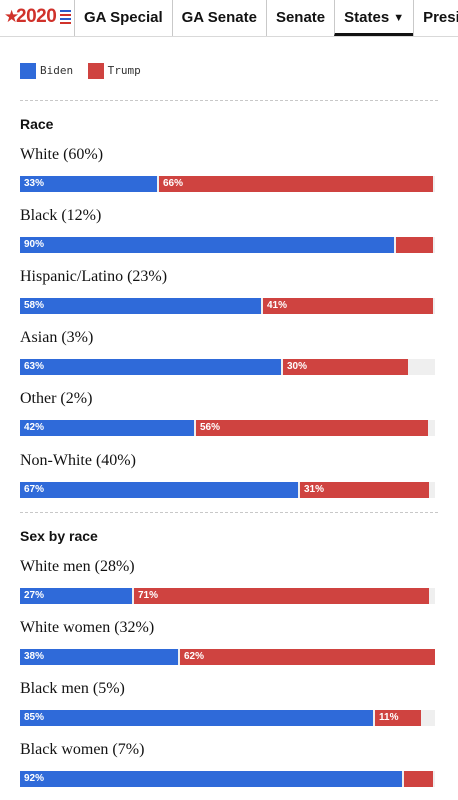 This screenshot has width=458, height=800. What do you see at coordinates (34, 778) in the screenshot?
I see `biden-percent-label: 92%` at bounding box center [34, 778].